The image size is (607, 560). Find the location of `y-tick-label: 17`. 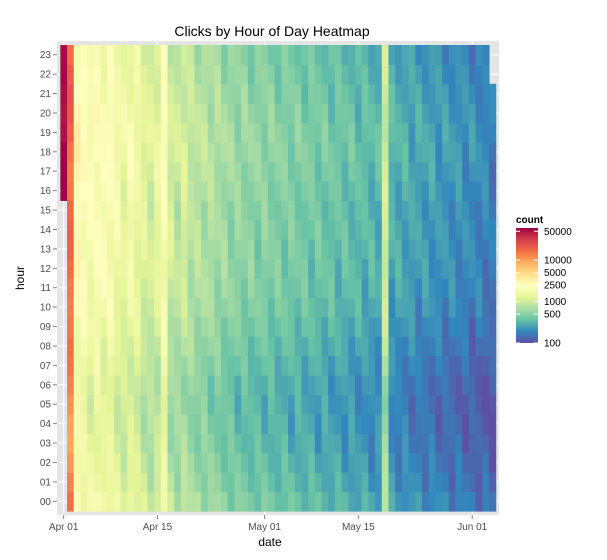

y-tick-label: 17 is located at coordinates (46, 172).